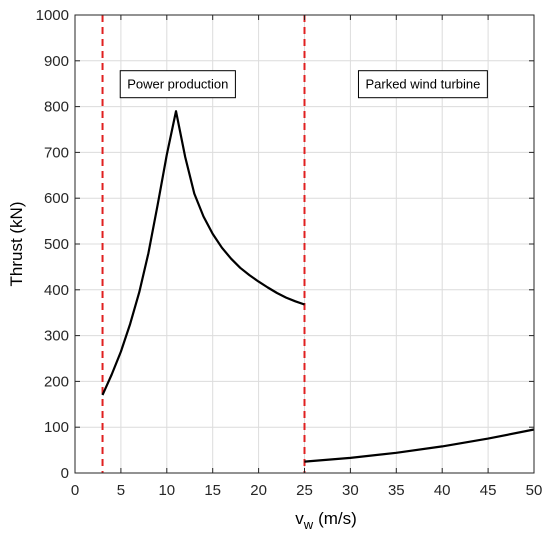  I want to click on x-tick-label: 0, so click(75, 490).